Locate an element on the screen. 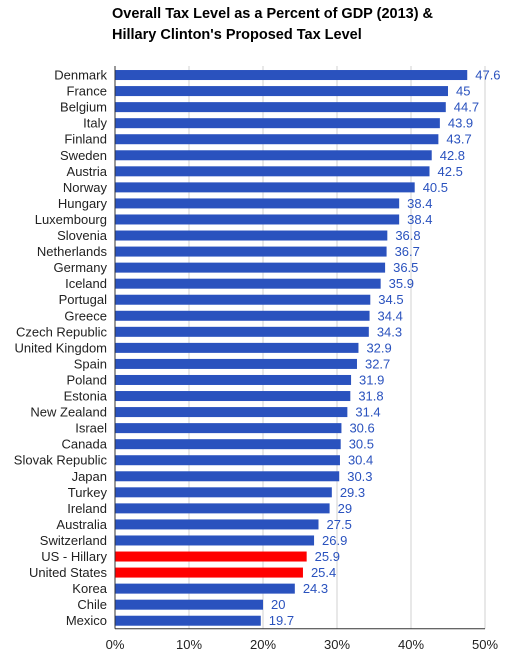  value-label: 43.9 is located at coordinates (460, 123).